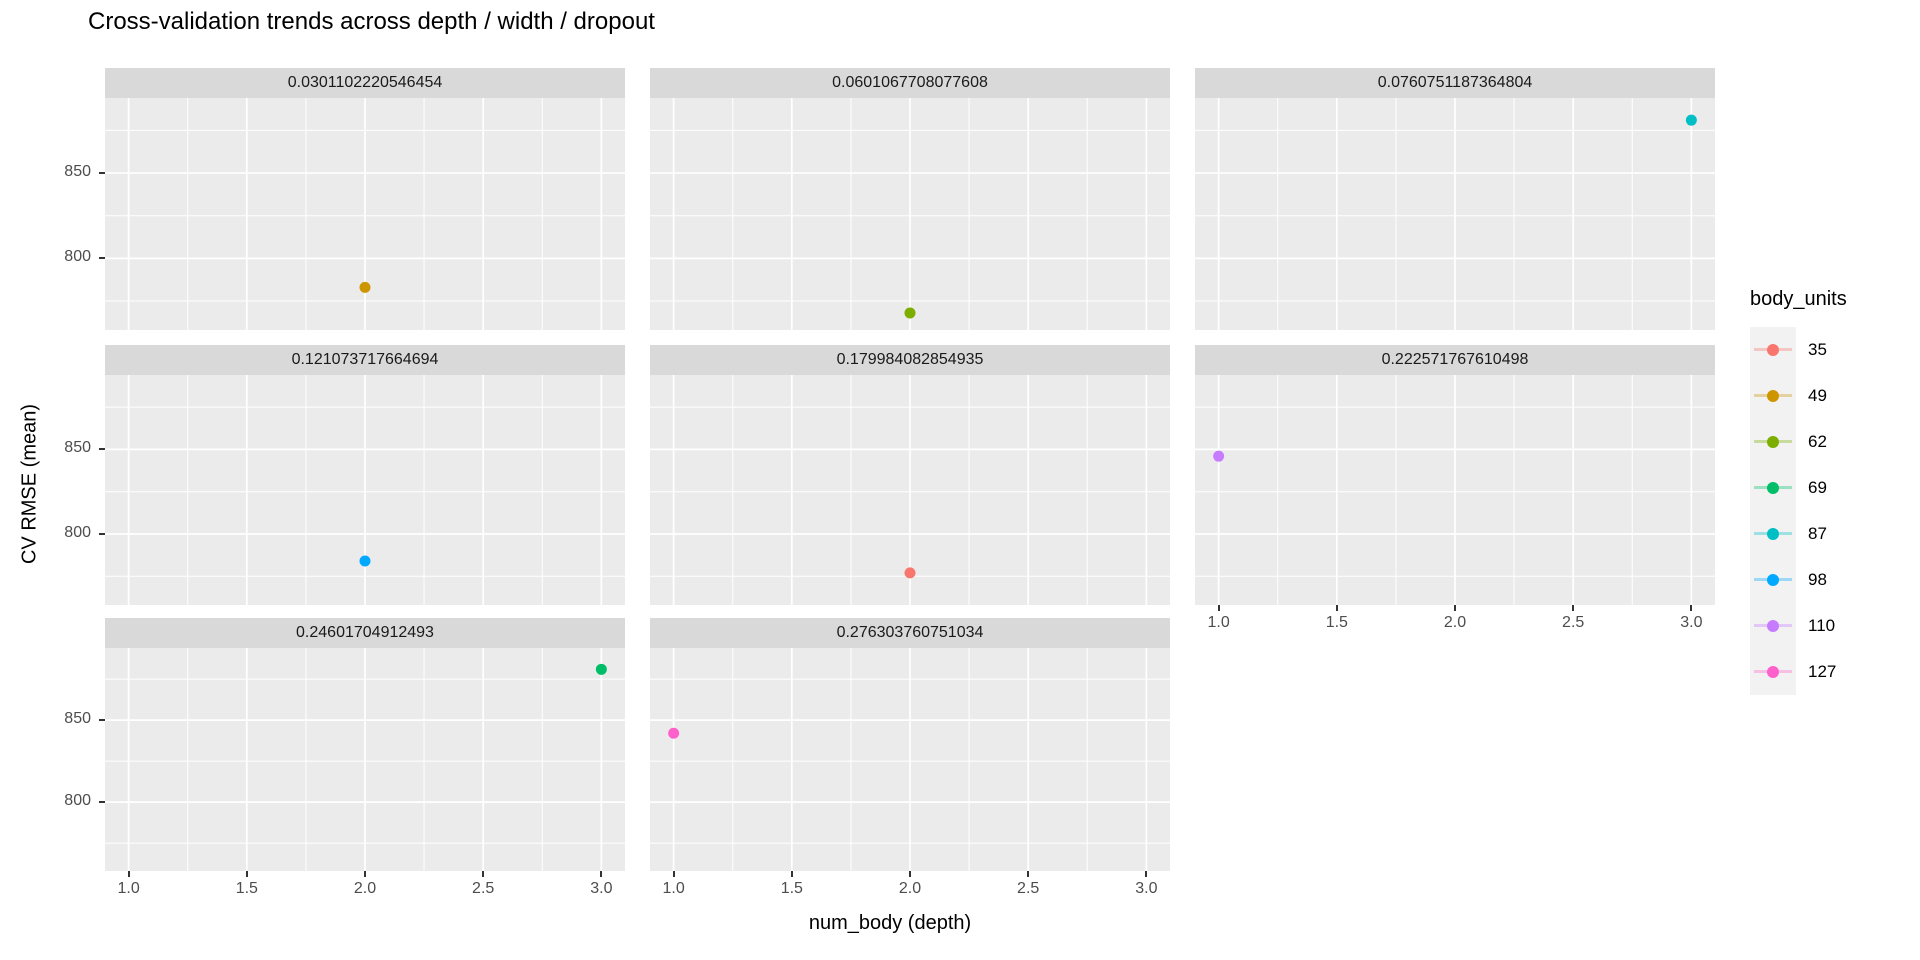  I want to click on facet-strip: 0.222571767610498, so click(1455, 360).